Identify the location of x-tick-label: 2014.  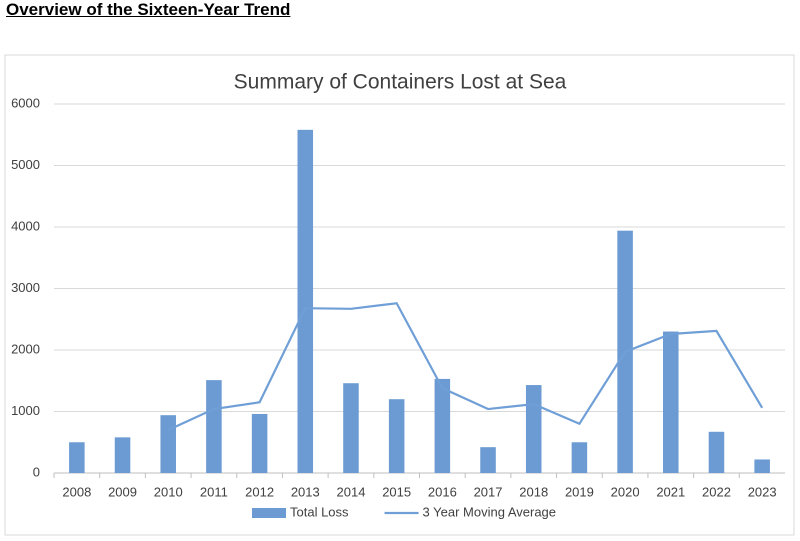
(351, 491).